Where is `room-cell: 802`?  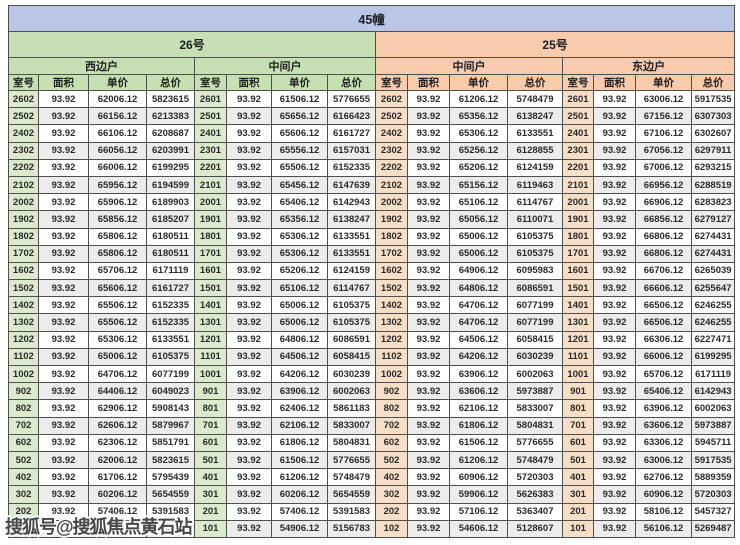 room-cell: 802 is located at coordinates (23, 408).